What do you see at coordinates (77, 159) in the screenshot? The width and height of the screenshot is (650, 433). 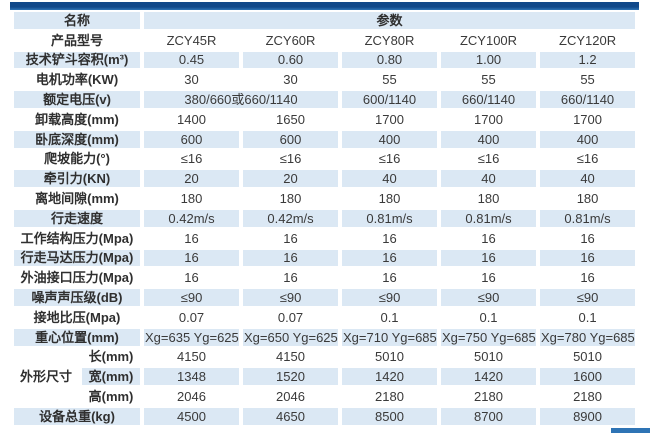 I see `row-label: 爬坡能力(°)` at bounding box center [77, 159].